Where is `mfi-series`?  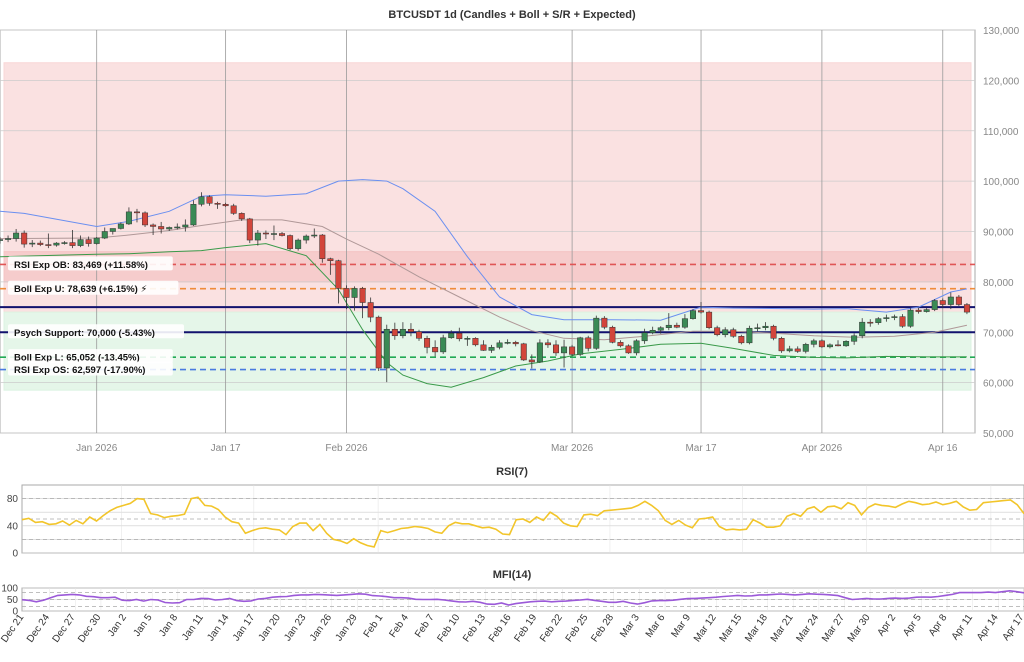
mfi-series is located at coordinates (522, 597).